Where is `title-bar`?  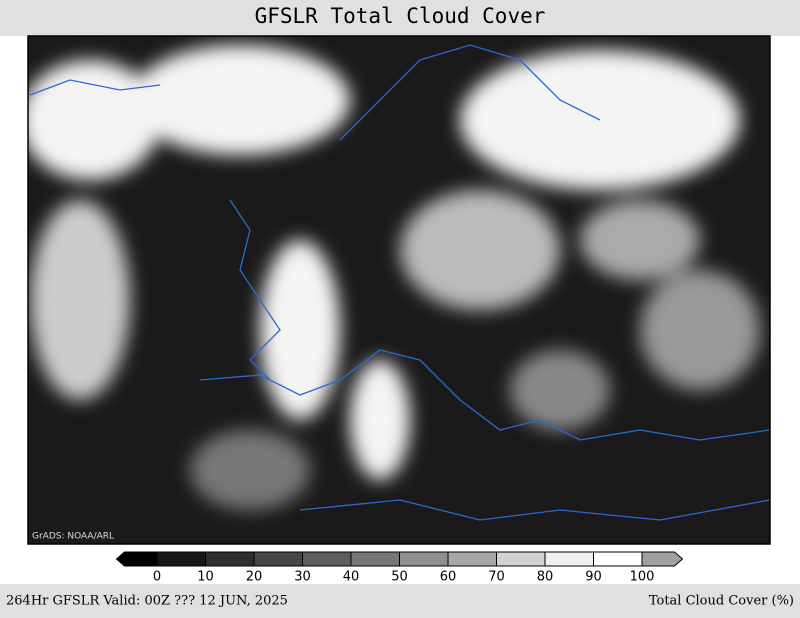
title-bar is located at coordinates (400, 18).